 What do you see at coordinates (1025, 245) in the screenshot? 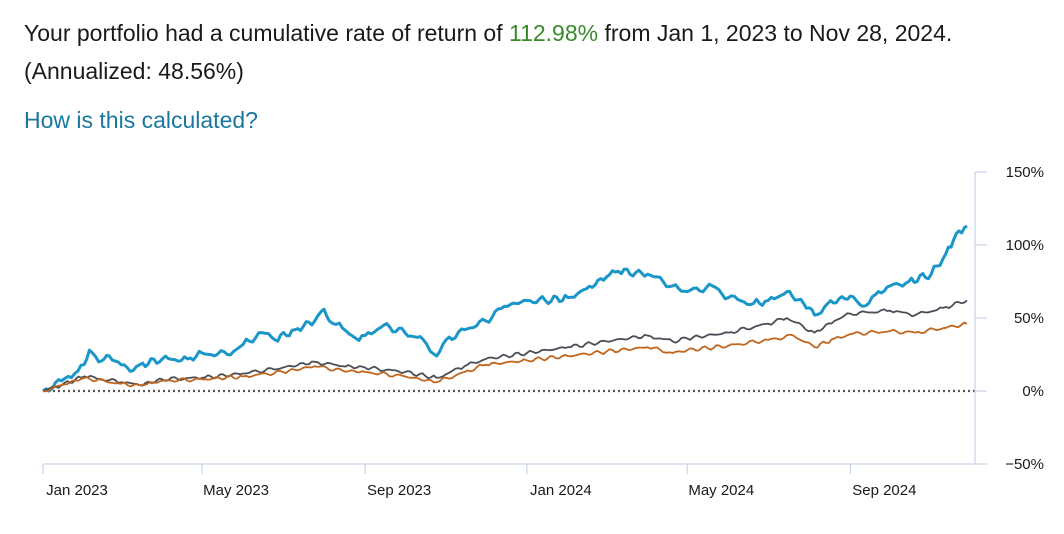
I see `y-tick-label: 100%` at bounding box center [1025, 245].